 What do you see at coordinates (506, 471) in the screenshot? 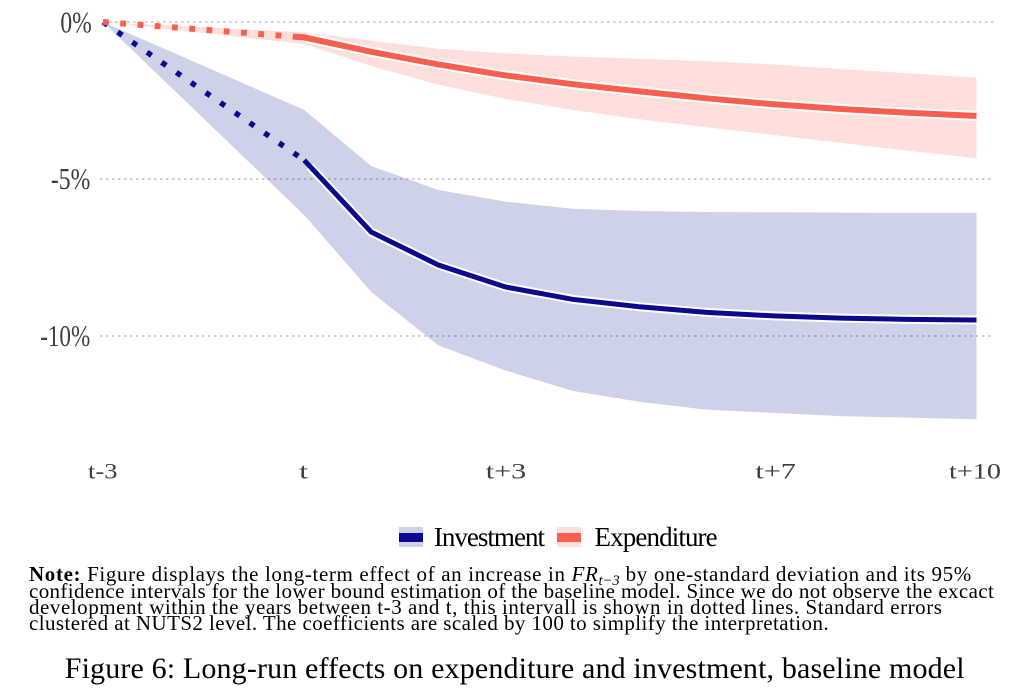
I see `svg-text: t+3` at bounding box center [506, 471].